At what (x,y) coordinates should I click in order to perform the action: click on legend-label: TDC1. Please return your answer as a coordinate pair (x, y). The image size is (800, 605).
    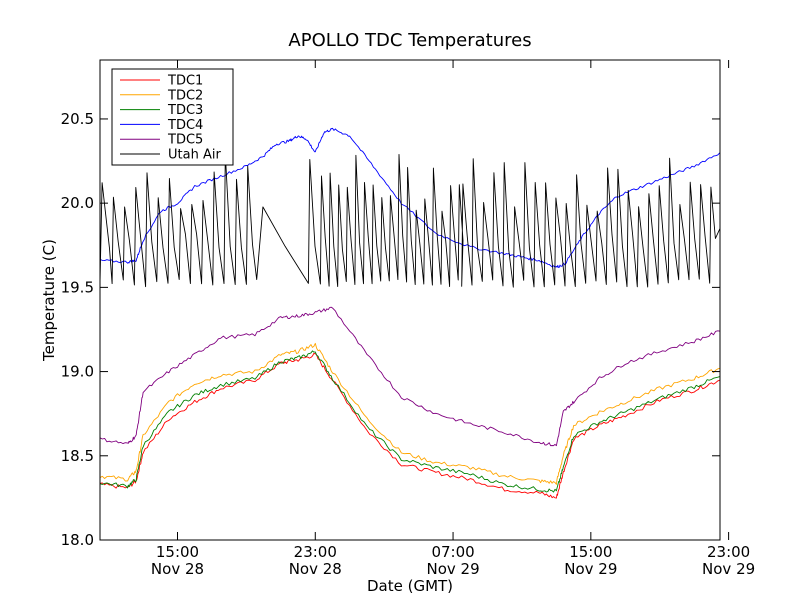
    Looking at the image, I should click on (185, 81).